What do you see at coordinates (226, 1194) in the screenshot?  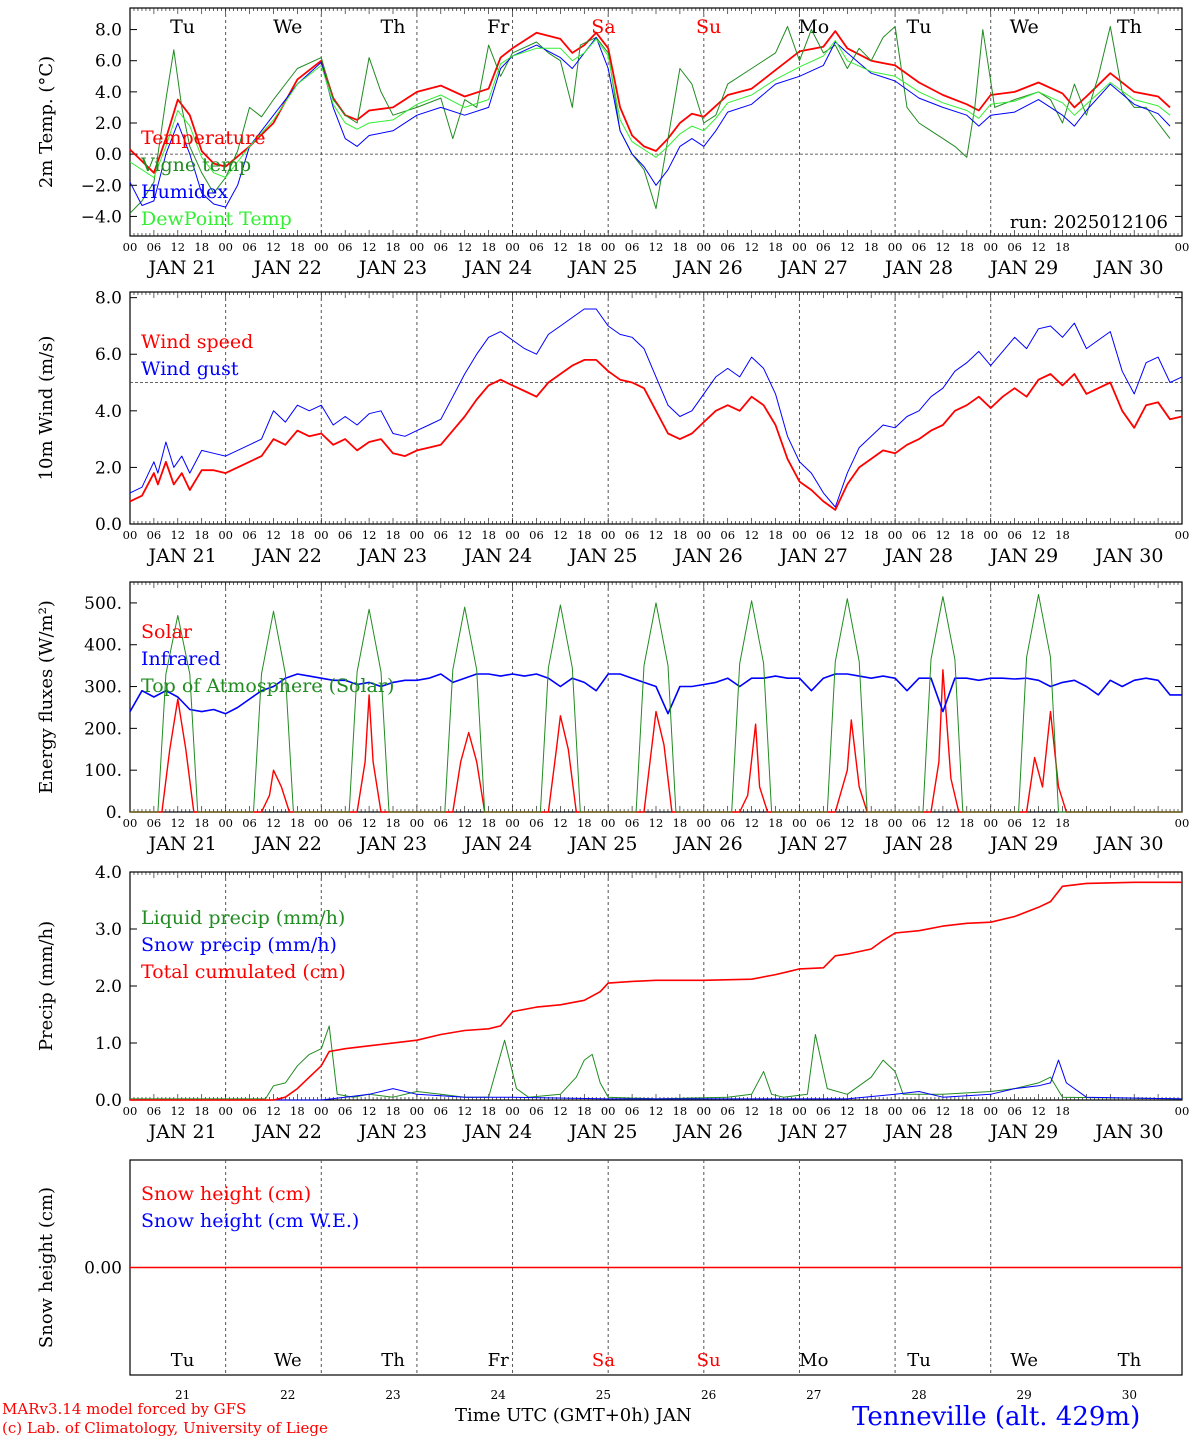 I see `legend-entry: Snow height (cm)` at bounding box center [226, 1194].